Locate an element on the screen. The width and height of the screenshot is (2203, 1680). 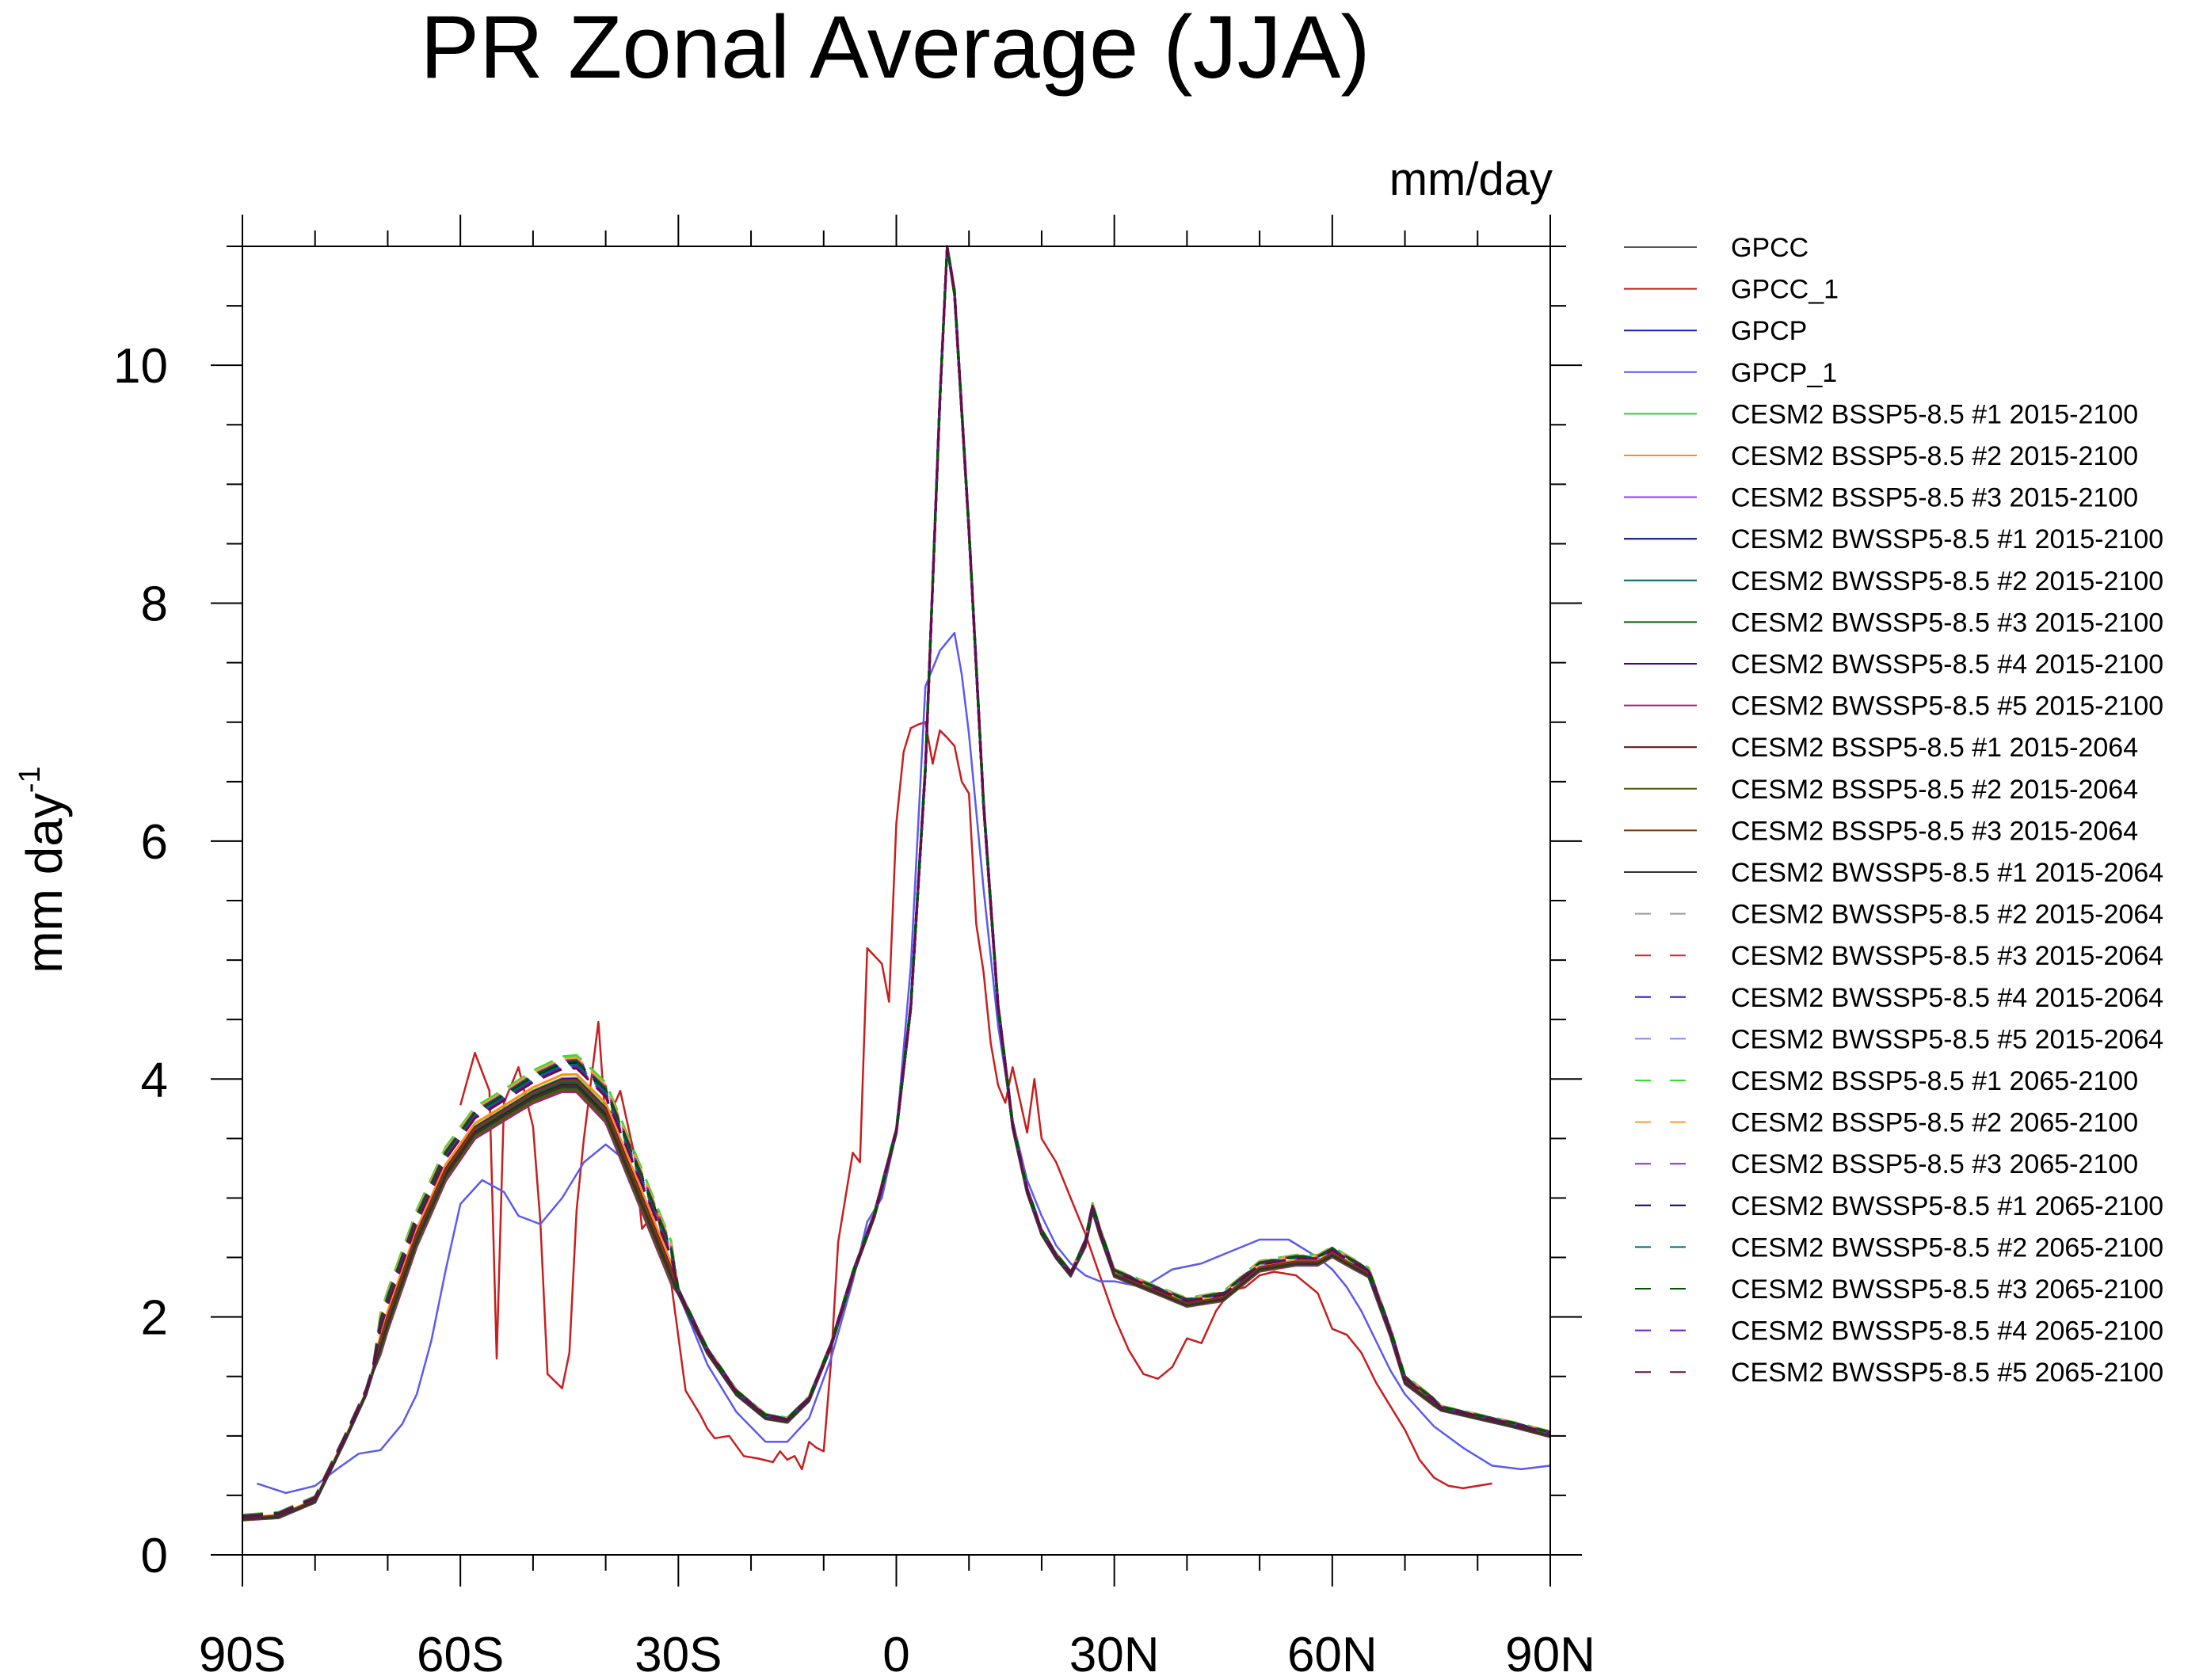
legend-label: CESM2 BWSSP5-8.5 #1 2015-2064 is located at coordinates (1947, 873).